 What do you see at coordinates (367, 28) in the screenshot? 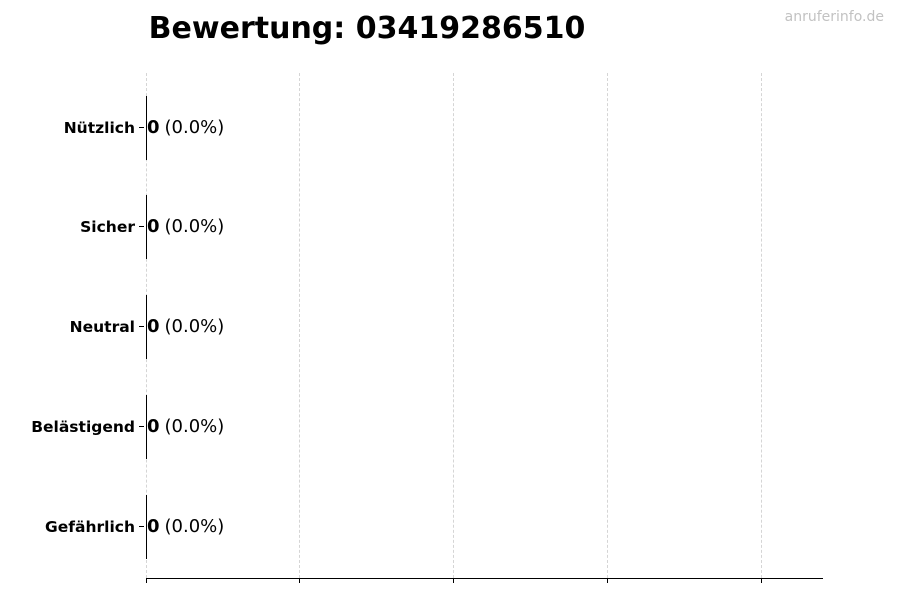
I see `page-title: Bewertung: 03419286510` at bounding box center [367, 28].